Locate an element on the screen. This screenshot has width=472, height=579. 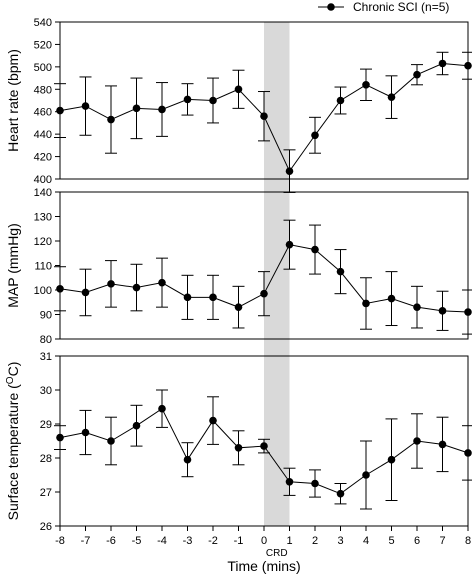
y-tick-label: 110 is located at coordinates (43, 267).